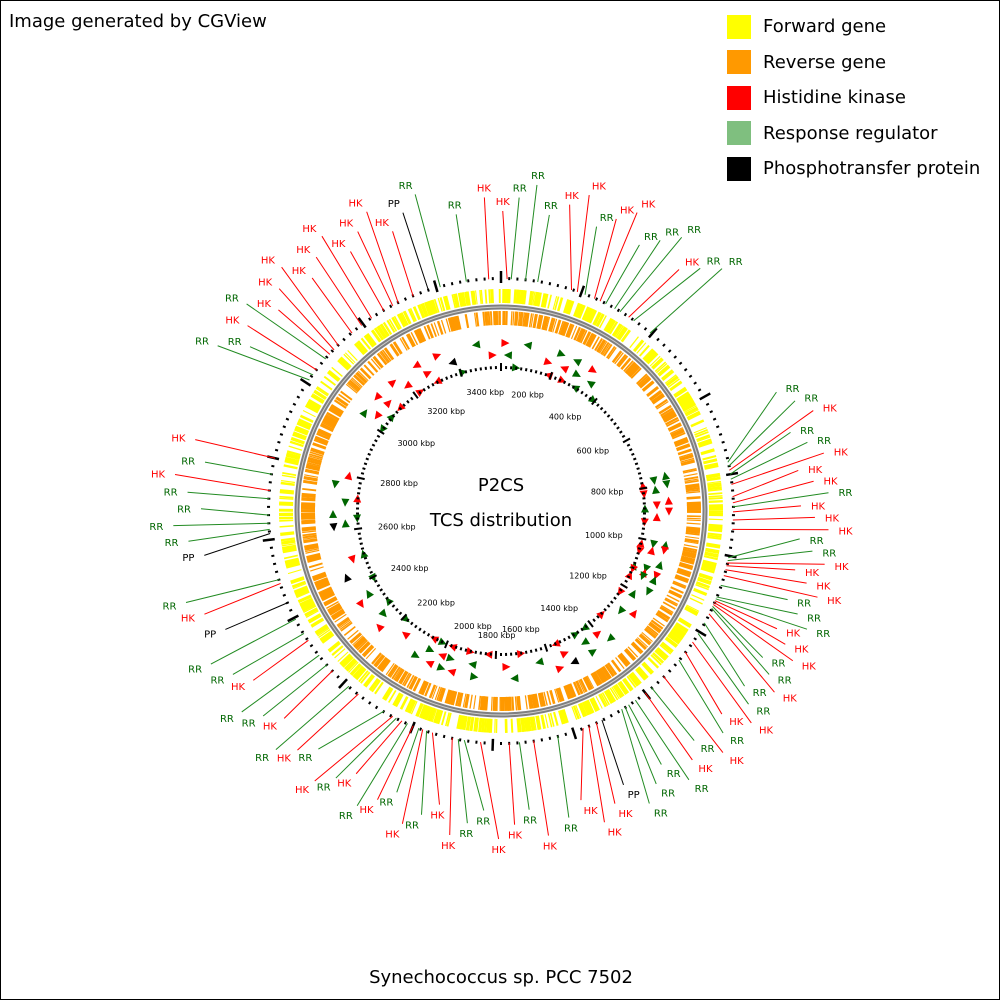  Describe the element at coordinates (436, 602) in the screenshot. I see `scale-label: 2200 kbp` at that location.